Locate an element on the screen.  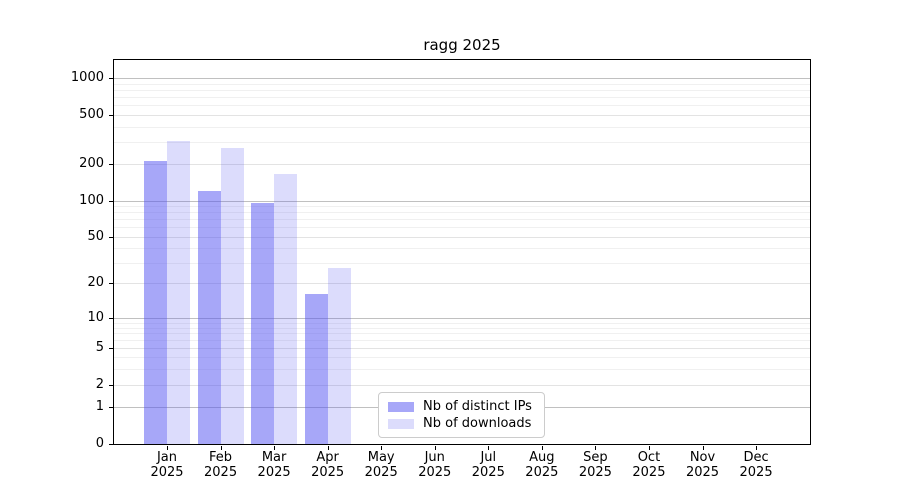
y-tick-label: 2 is located at coordinates (99, 384).